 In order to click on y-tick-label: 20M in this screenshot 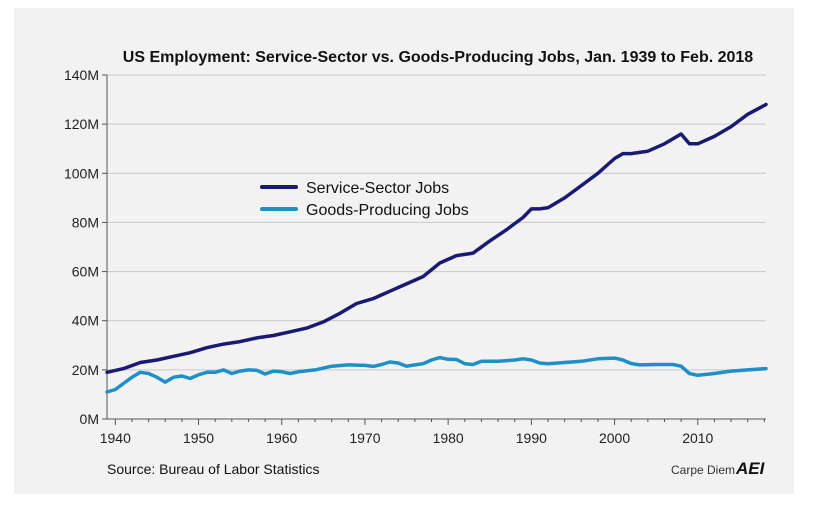, I will do `click(85, 370)`.